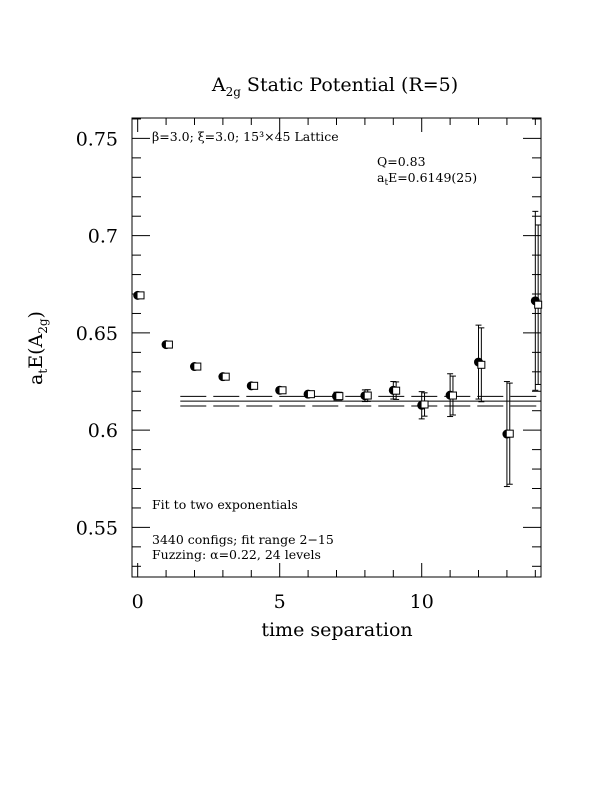 The image size is (612, 792). What do you see at coordinates (422, 602) in the screenshot?
I see `x-tick-label: 10` at bounding box center [422, 602].